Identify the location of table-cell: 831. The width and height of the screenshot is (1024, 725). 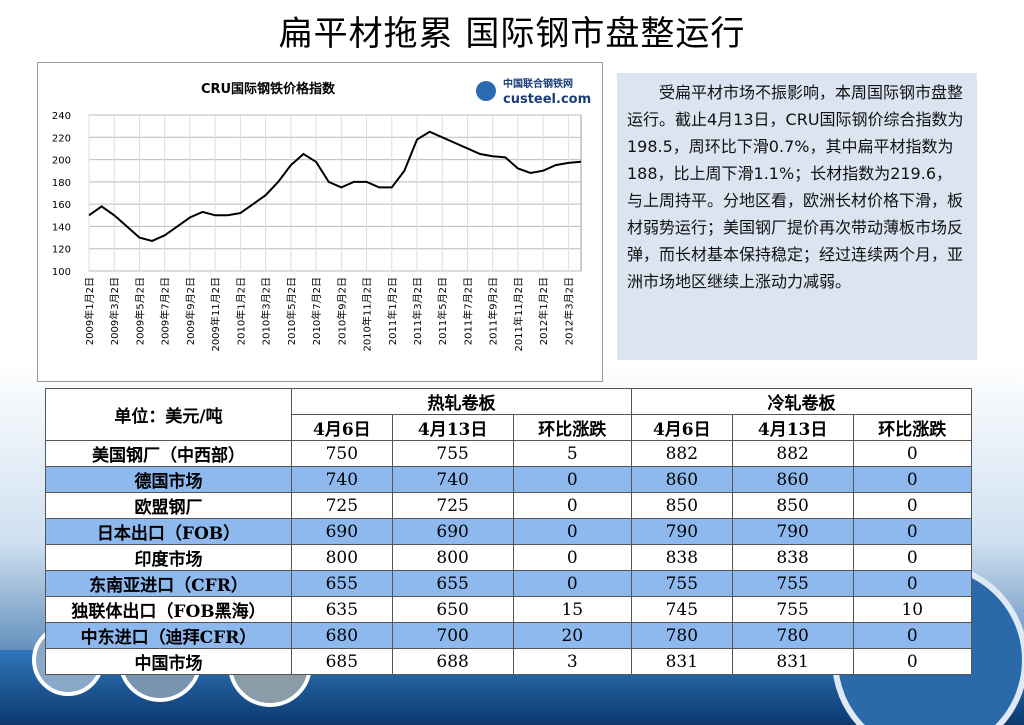
(792, 661).